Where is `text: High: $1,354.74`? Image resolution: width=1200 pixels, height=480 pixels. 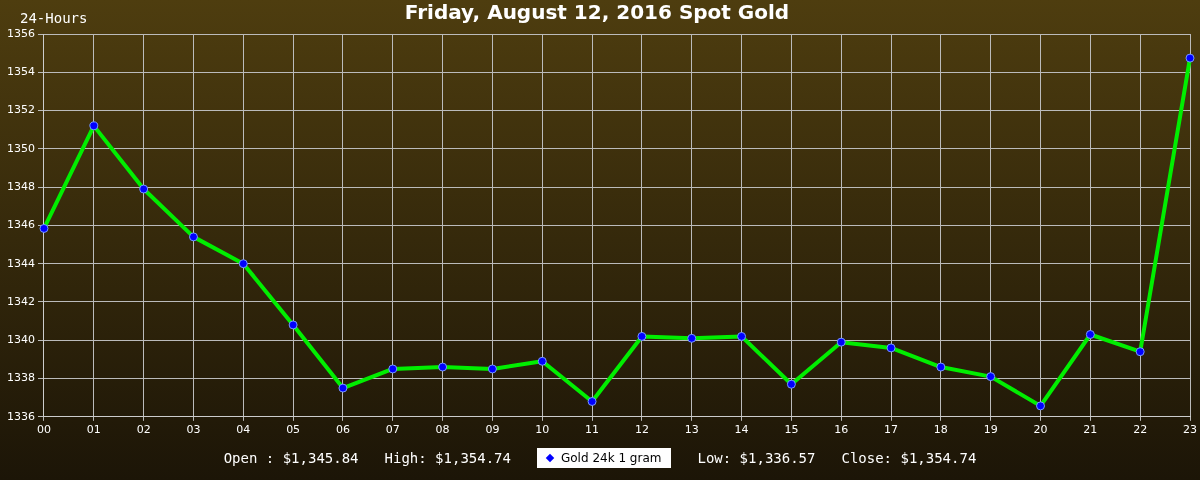 text: High: $1,354.74 is located at coordinates (447, 458).